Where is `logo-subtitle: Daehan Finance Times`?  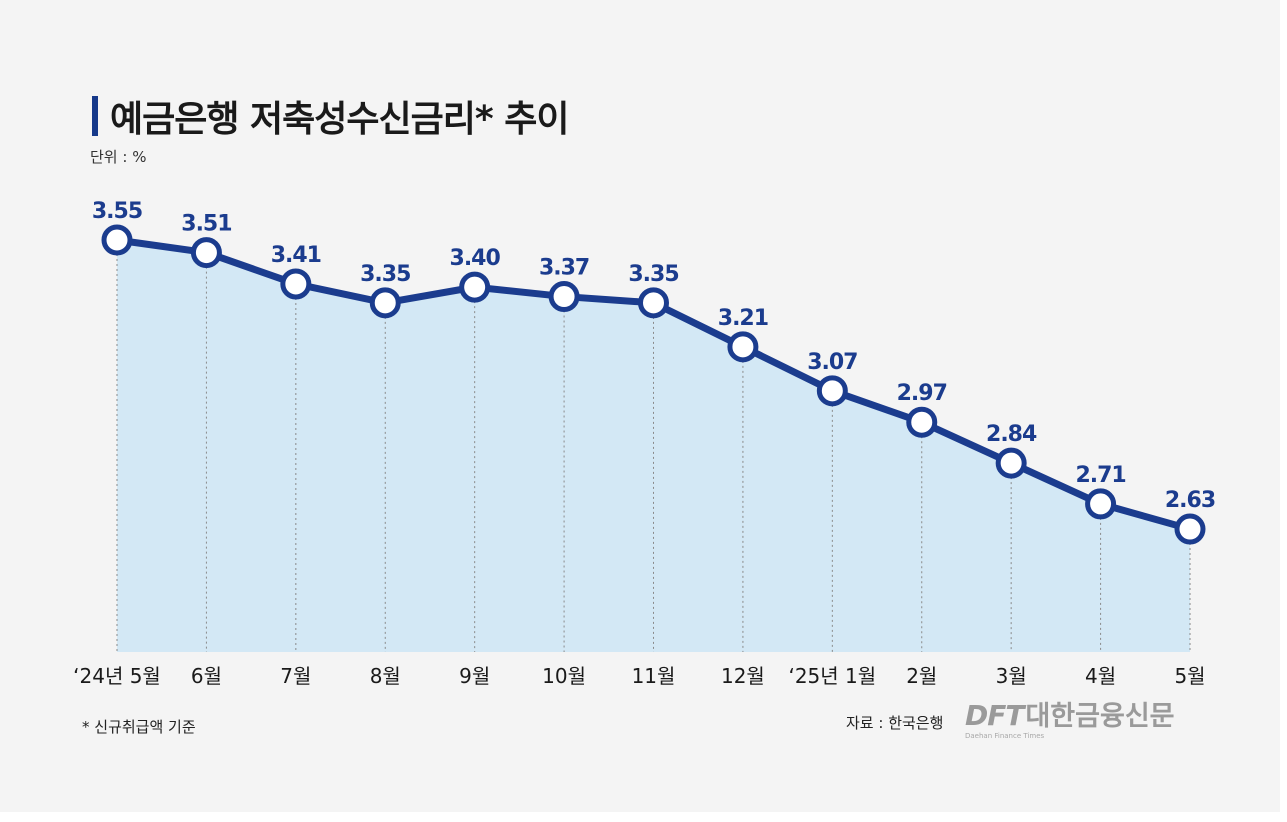 logo-subtitle: Daehan Finance Times is located at coordinates (1005, 736).